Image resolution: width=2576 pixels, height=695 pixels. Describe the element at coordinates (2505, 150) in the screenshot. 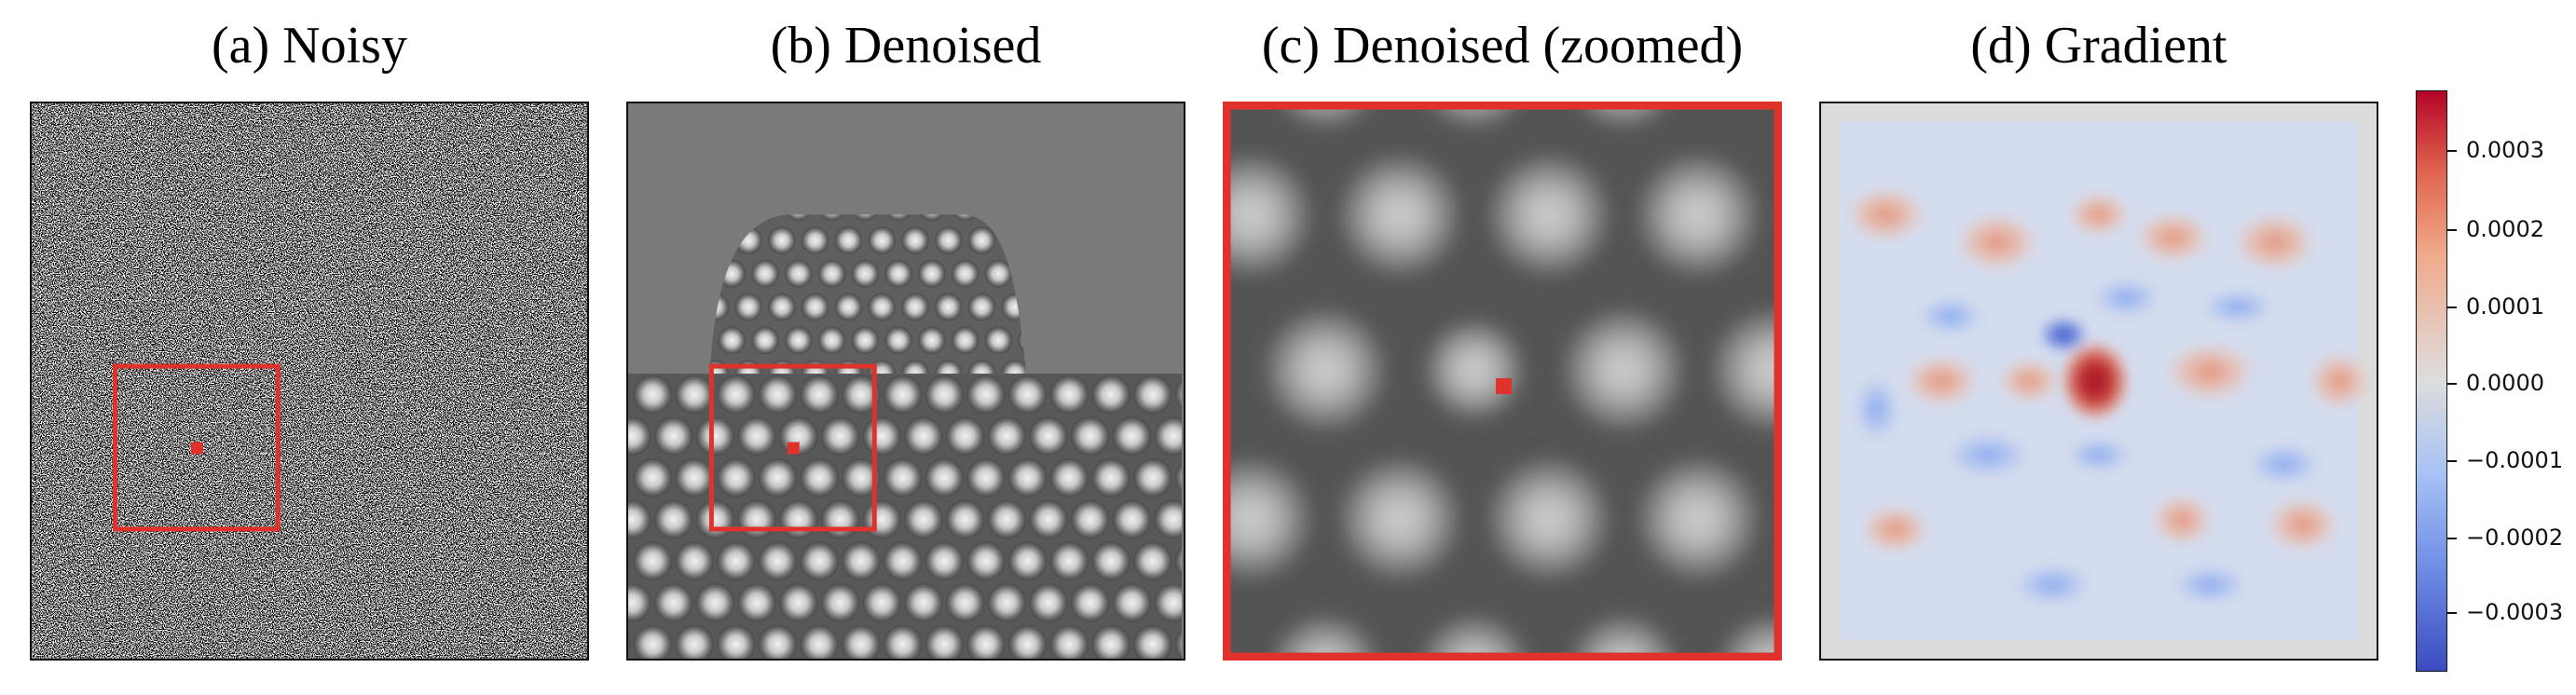

I see `colorbar-tick-label: 0.0003` at that location.